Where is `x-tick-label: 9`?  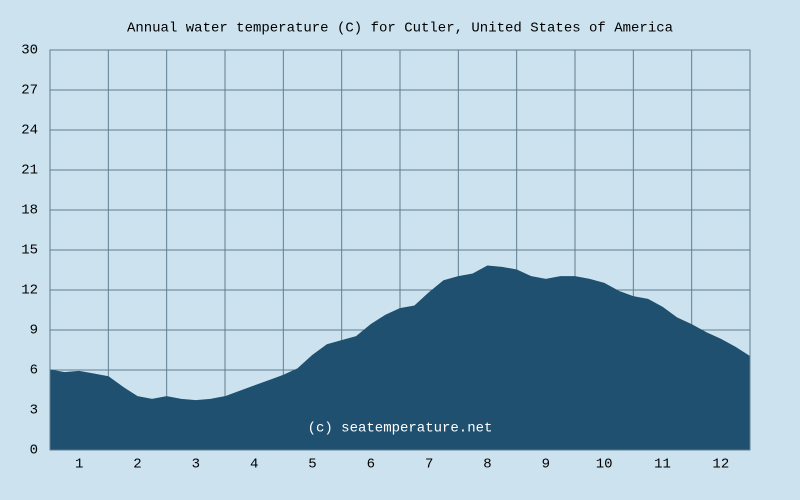 x-tick-label: 9 is located at coordinates (546, 465).